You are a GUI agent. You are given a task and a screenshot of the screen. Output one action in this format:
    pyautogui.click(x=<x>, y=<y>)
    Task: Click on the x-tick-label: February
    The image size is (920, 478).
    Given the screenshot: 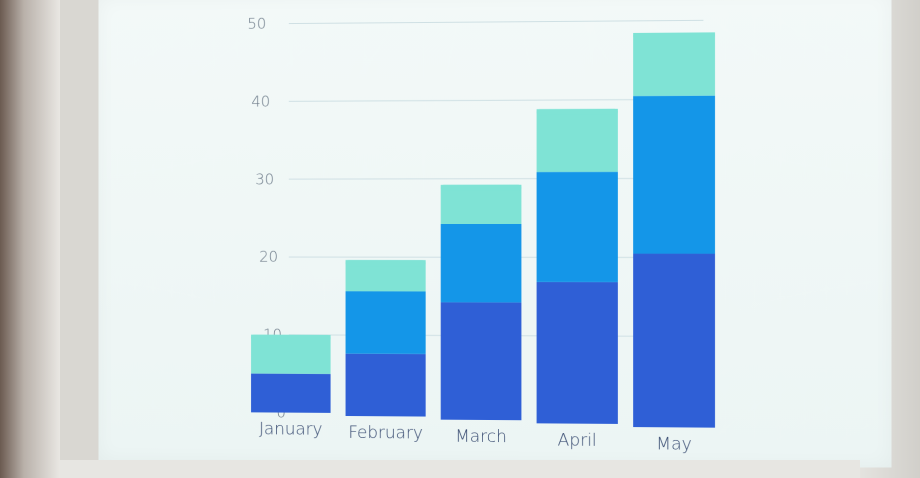 What is the action you would take?
    pyautogui.click(x=385, y=432)
    